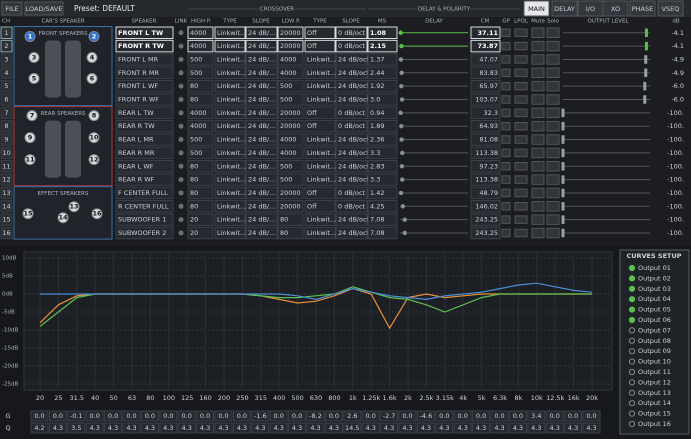  Describe the element at coordinates (12, 8) in the screenshot. I see `file-button` at that location.